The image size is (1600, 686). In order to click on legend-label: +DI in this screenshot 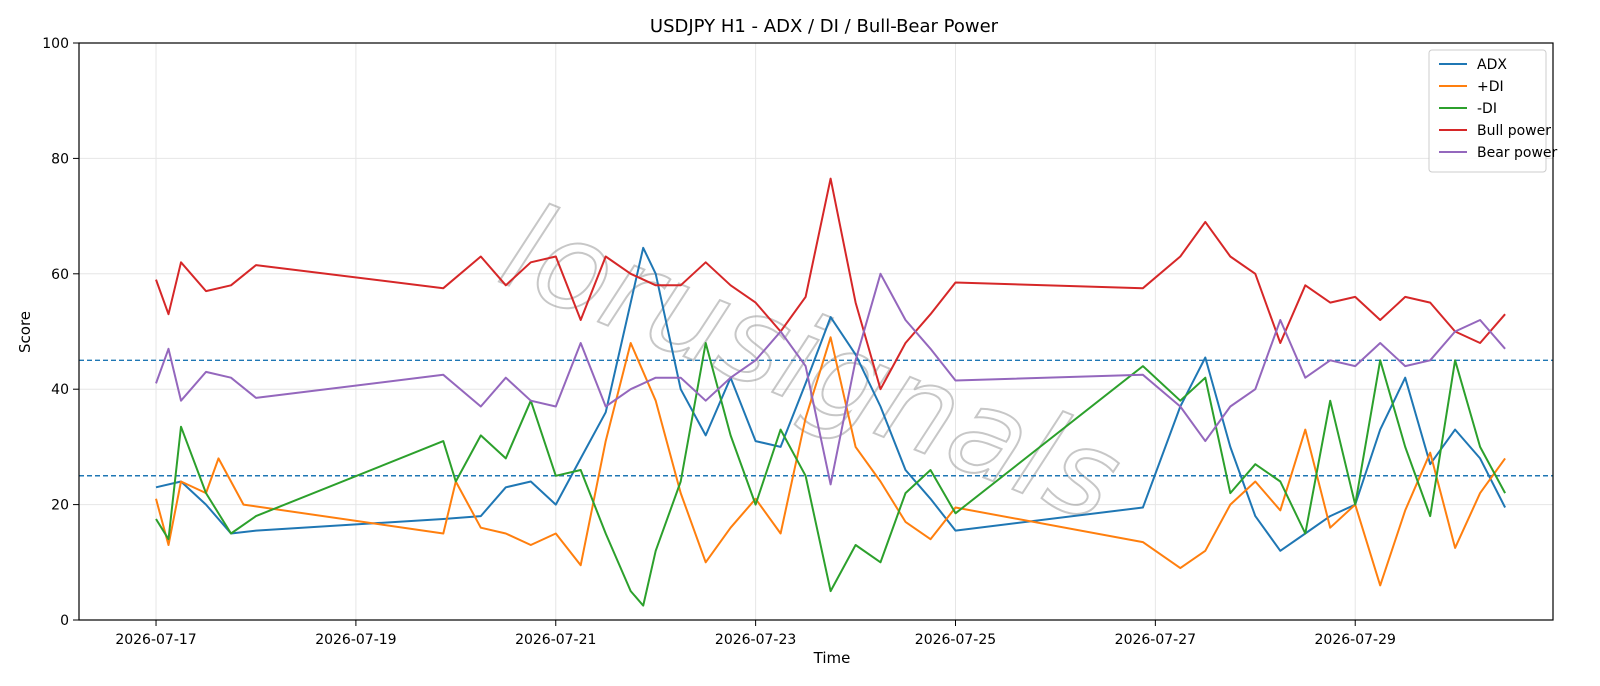, I will do `click(1490, 87)`.